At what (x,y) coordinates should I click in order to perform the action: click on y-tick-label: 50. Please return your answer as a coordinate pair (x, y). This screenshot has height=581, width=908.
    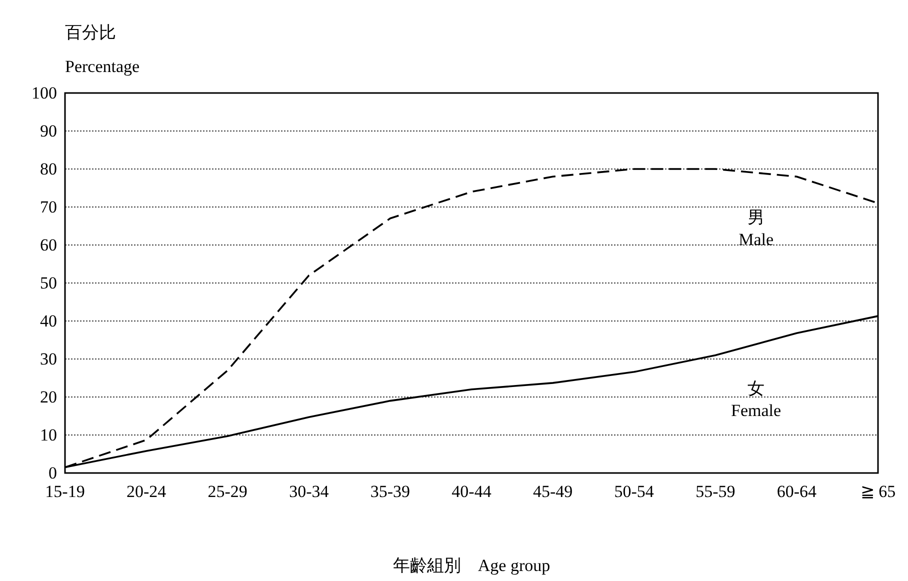
    Looking at the image, I should click on (48, 282).